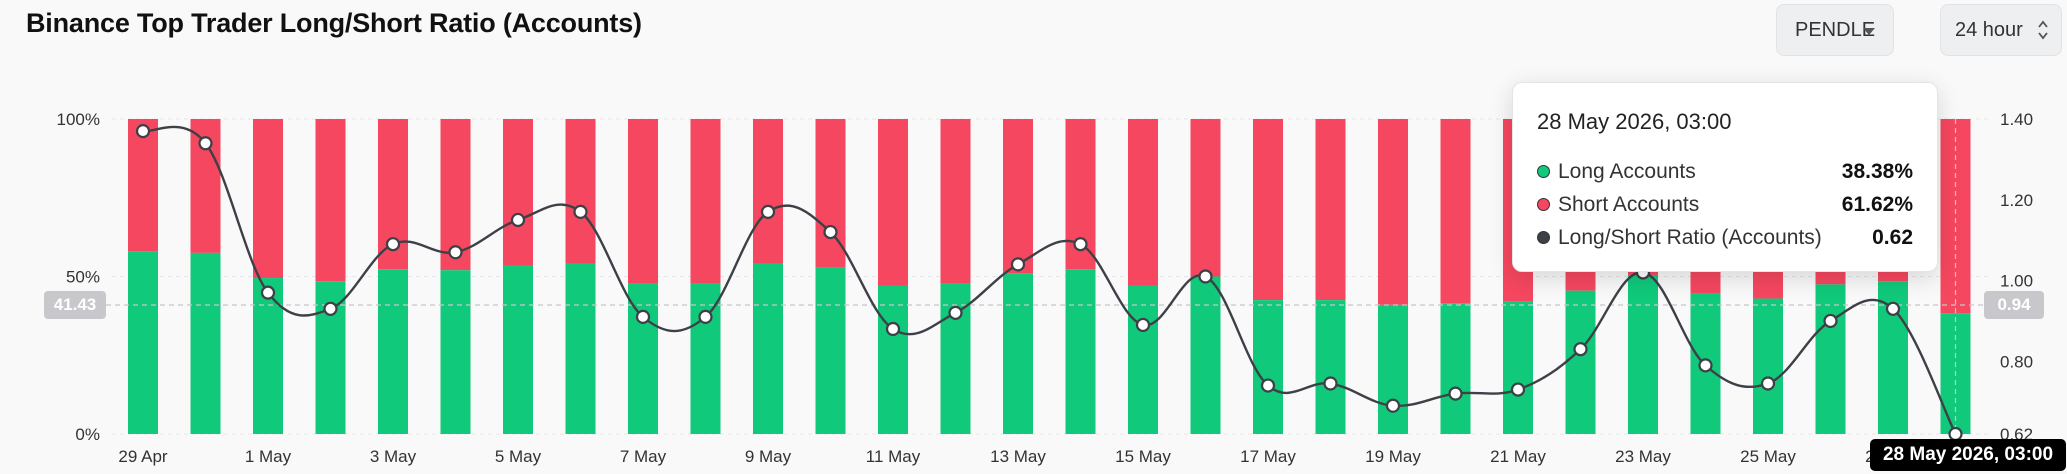  What do you see at coordinates (1725, 171) in the screenshot?
I see `tooltip-row-long: Long Accounts 38.38%` at bounding box center [1725, 171].